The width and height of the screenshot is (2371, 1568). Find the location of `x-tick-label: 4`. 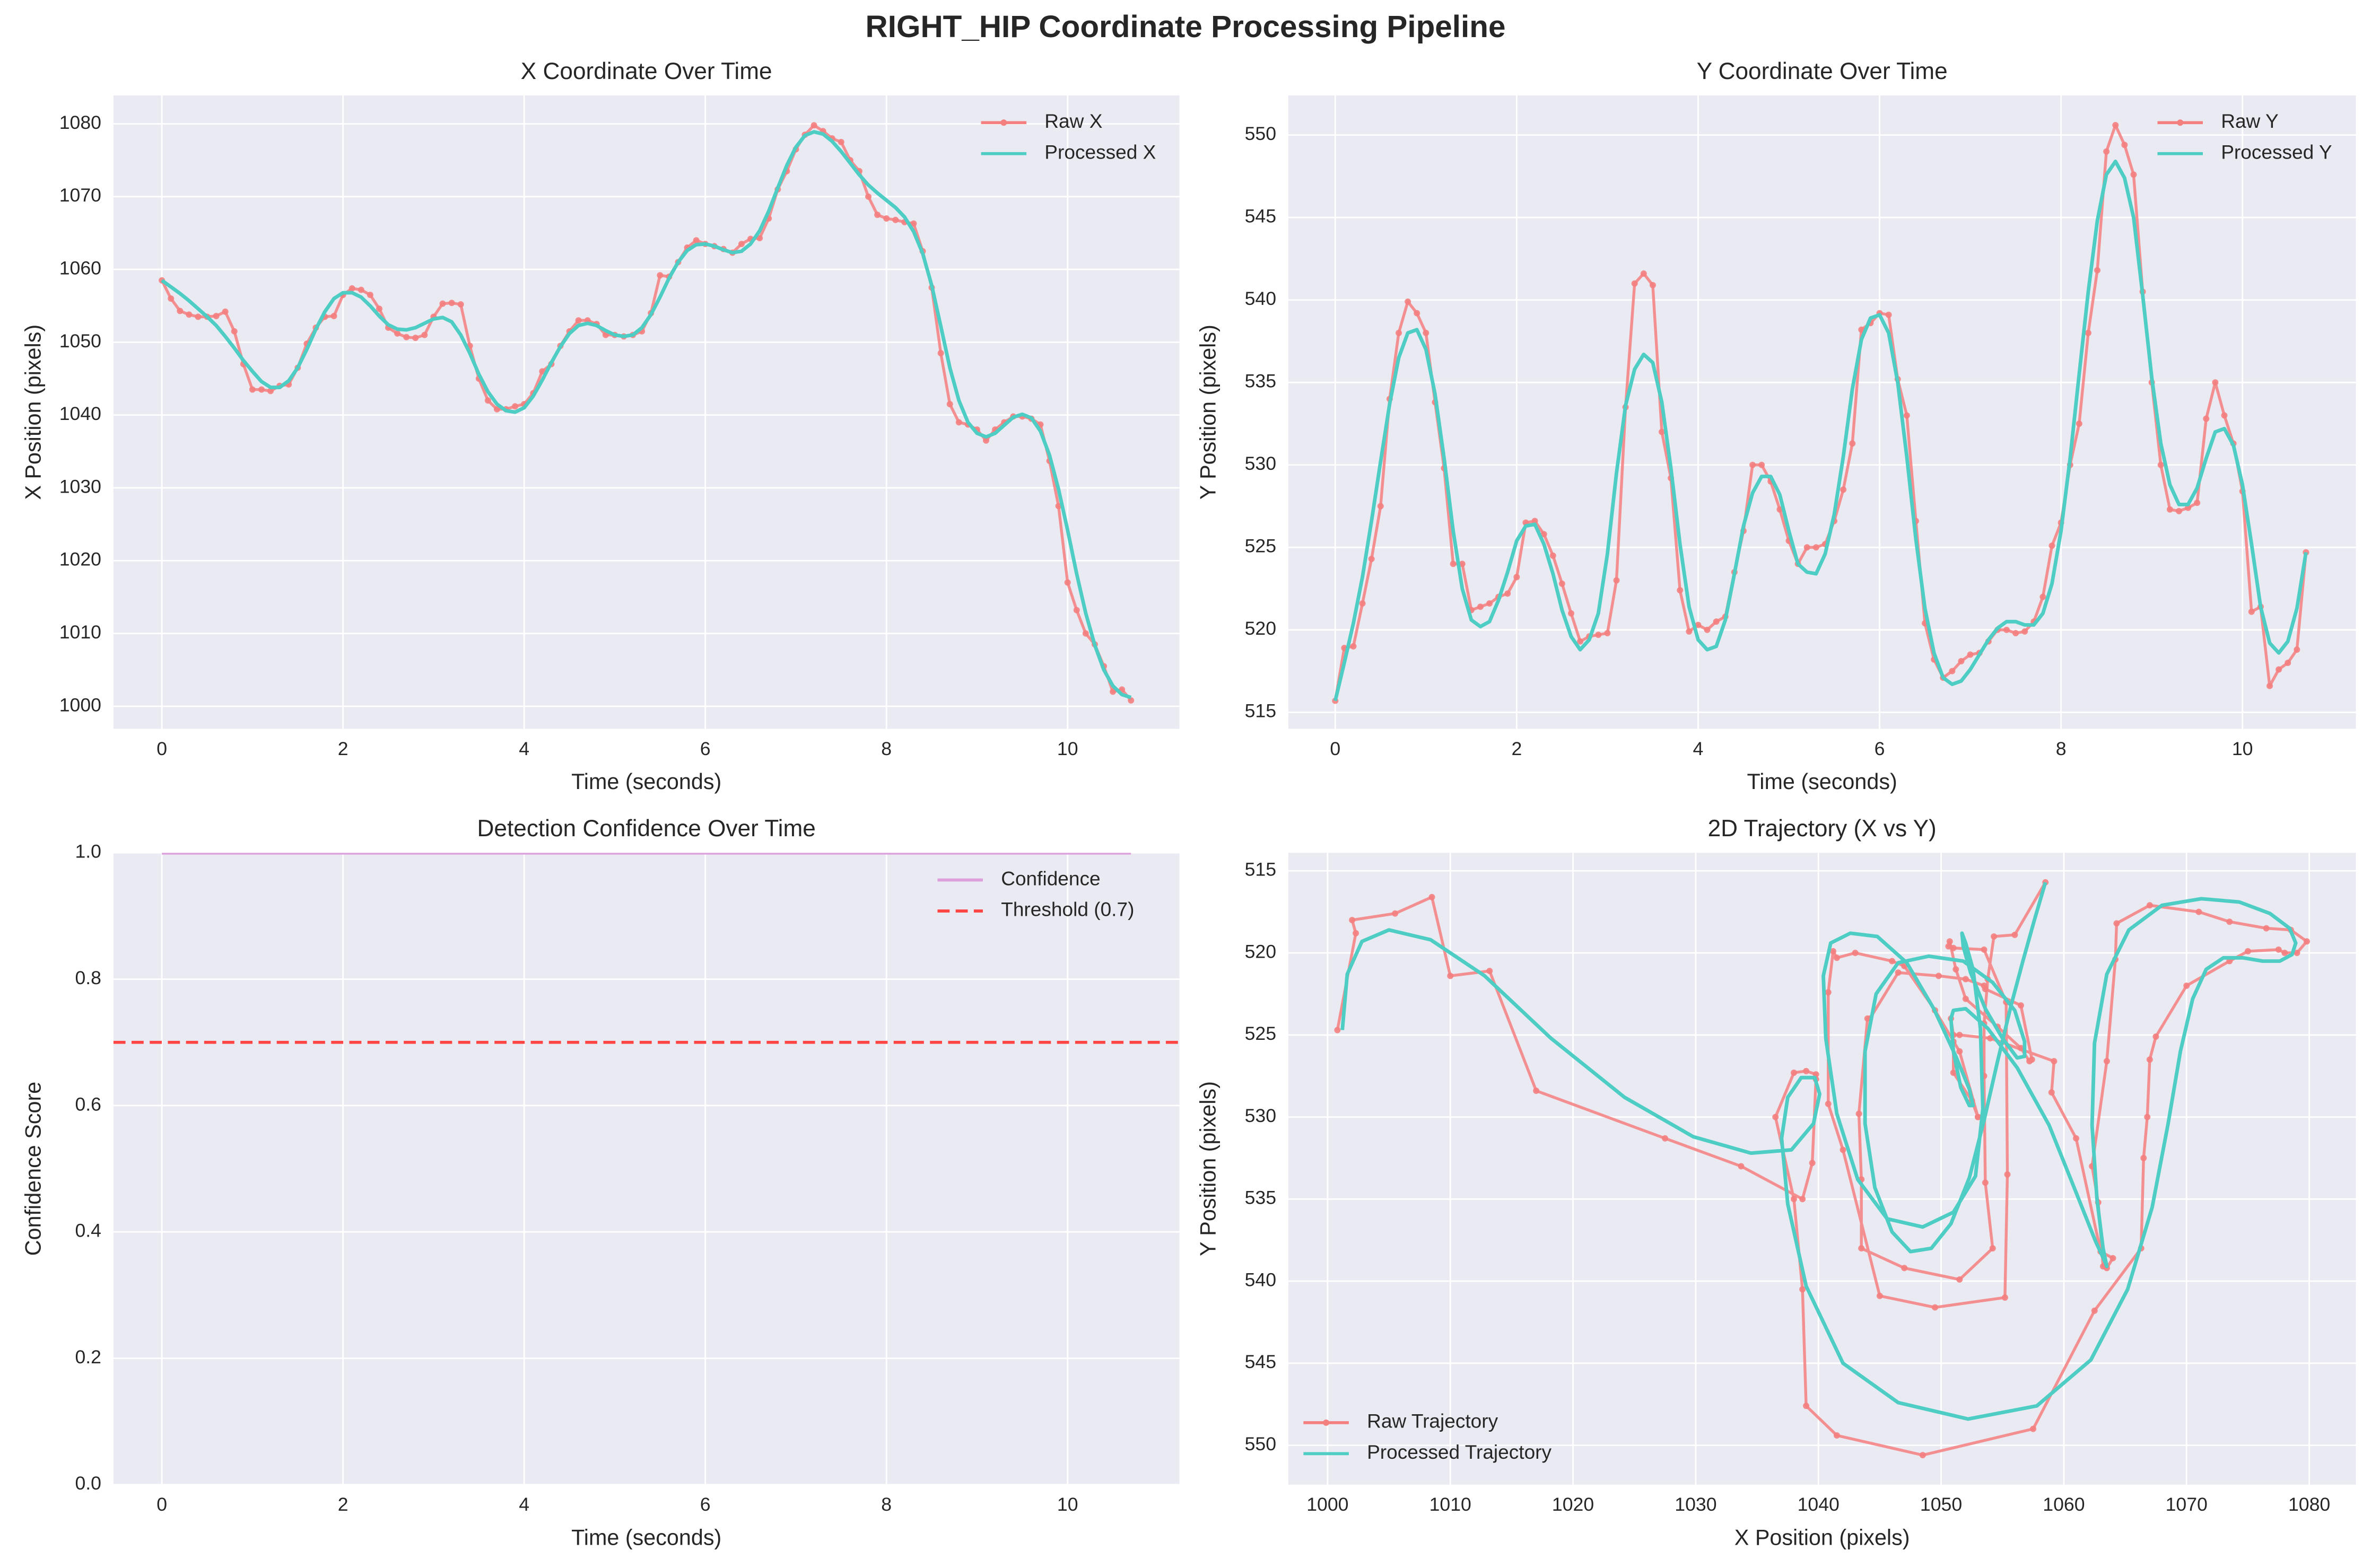

x-tick-label: 4 is located at coordinates (524, 1504).